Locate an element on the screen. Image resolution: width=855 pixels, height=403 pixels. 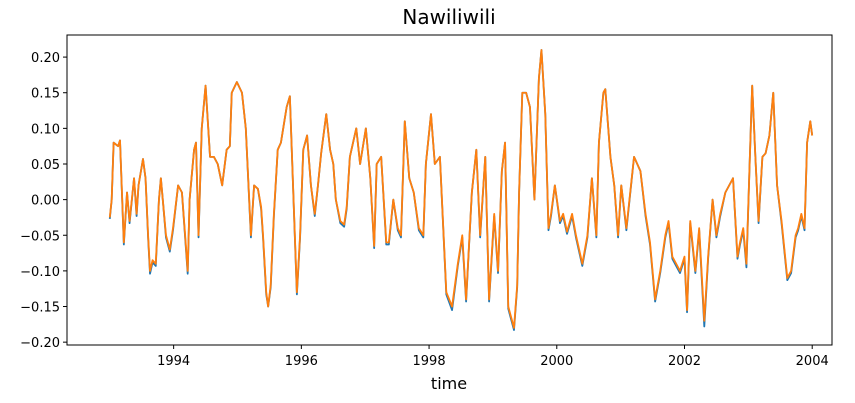
y-tick-label: −0.10 is located at coordinates (40, 272).